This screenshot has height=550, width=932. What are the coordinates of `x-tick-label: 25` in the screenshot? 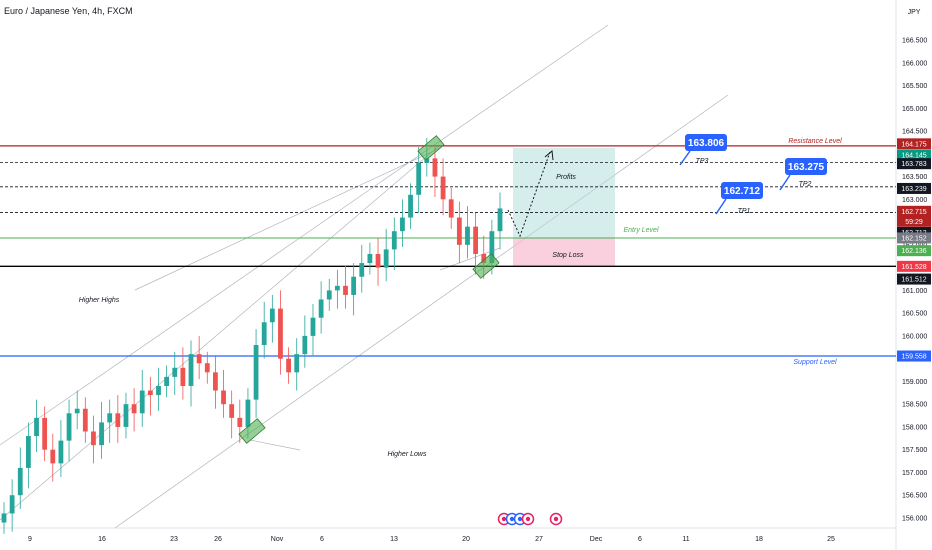 It's located at (831, 539).